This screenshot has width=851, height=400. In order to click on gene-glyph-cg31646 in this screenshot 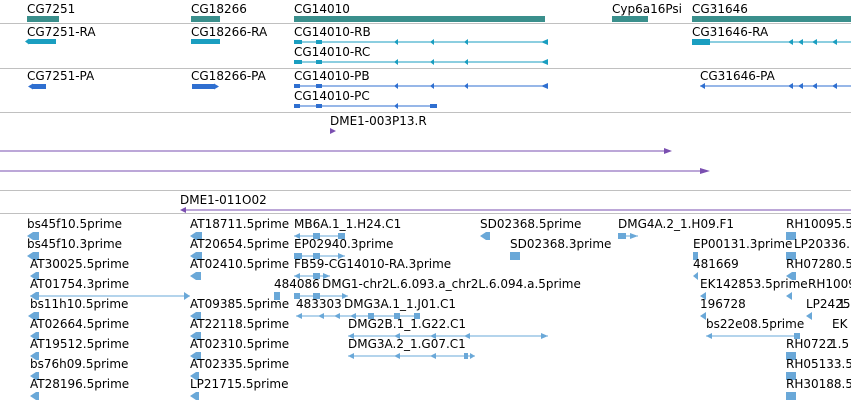, I will do `click(771, 19)`.